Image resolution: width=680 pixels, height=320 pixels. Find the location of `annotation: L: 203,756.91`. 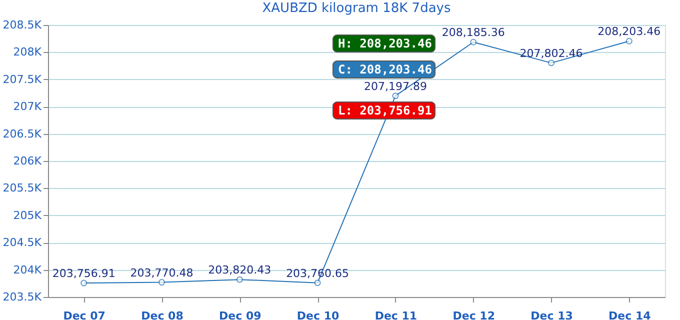

annotation: L: 203,756.91 is located at coordinates (385, 111).